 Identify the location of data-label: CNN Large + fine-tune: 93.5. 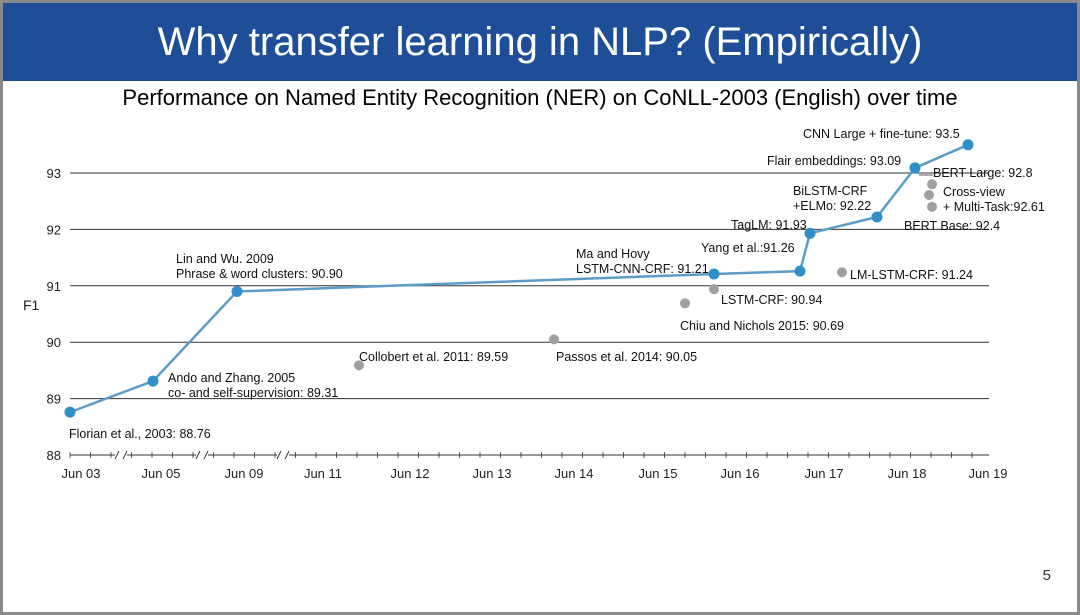
(881, 134).